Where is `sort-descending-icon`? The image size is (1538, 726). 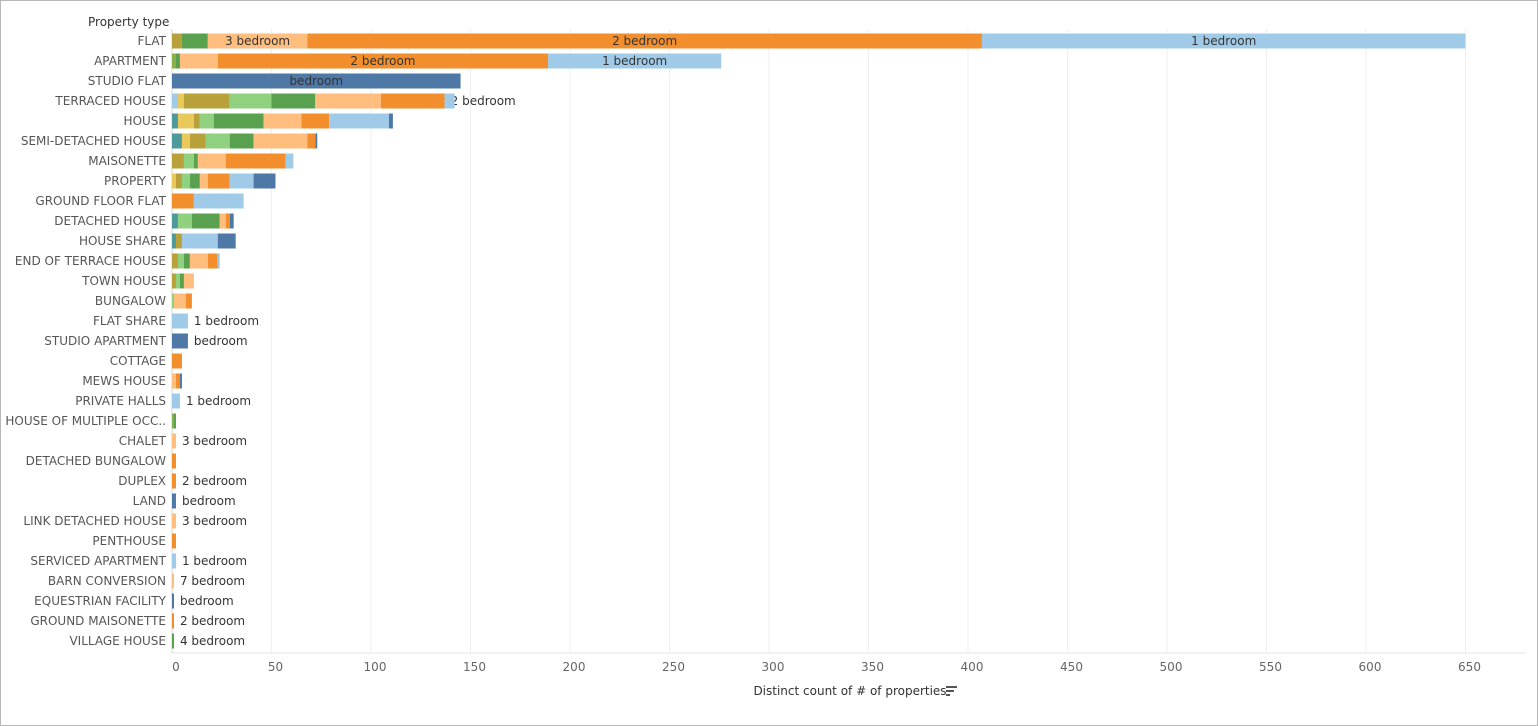
sort-descending-icon is located at coordinates (951, 691).